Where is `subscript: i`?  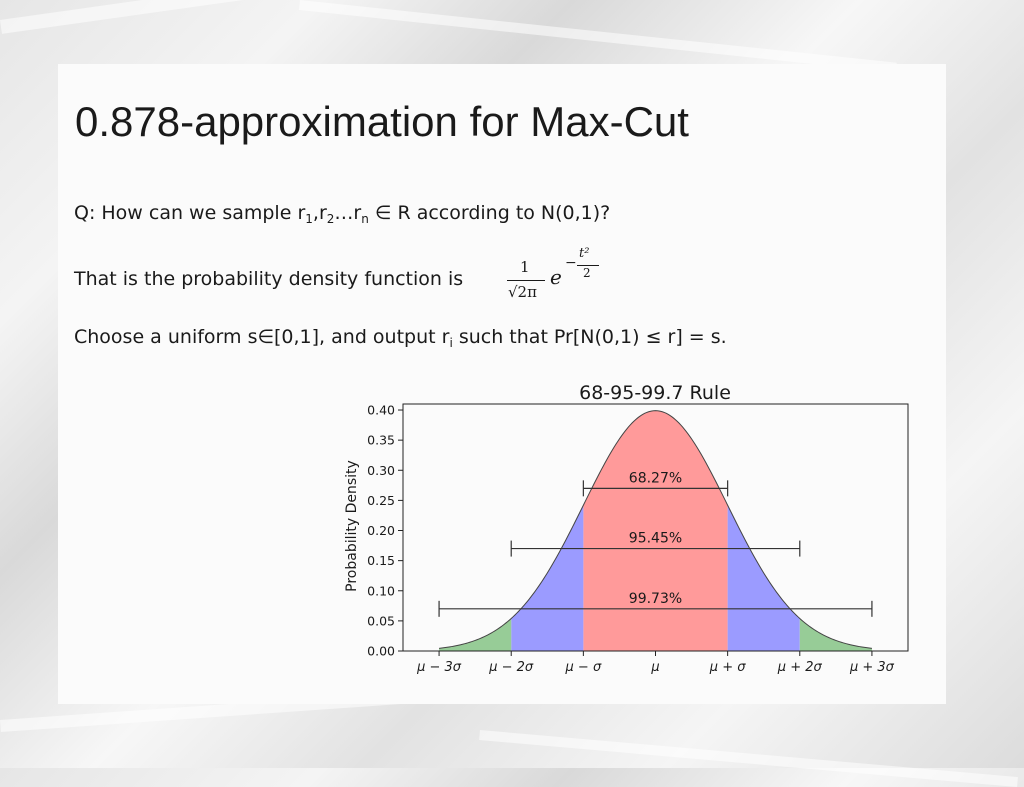
subscript: i is located at coordinates (451, 343).